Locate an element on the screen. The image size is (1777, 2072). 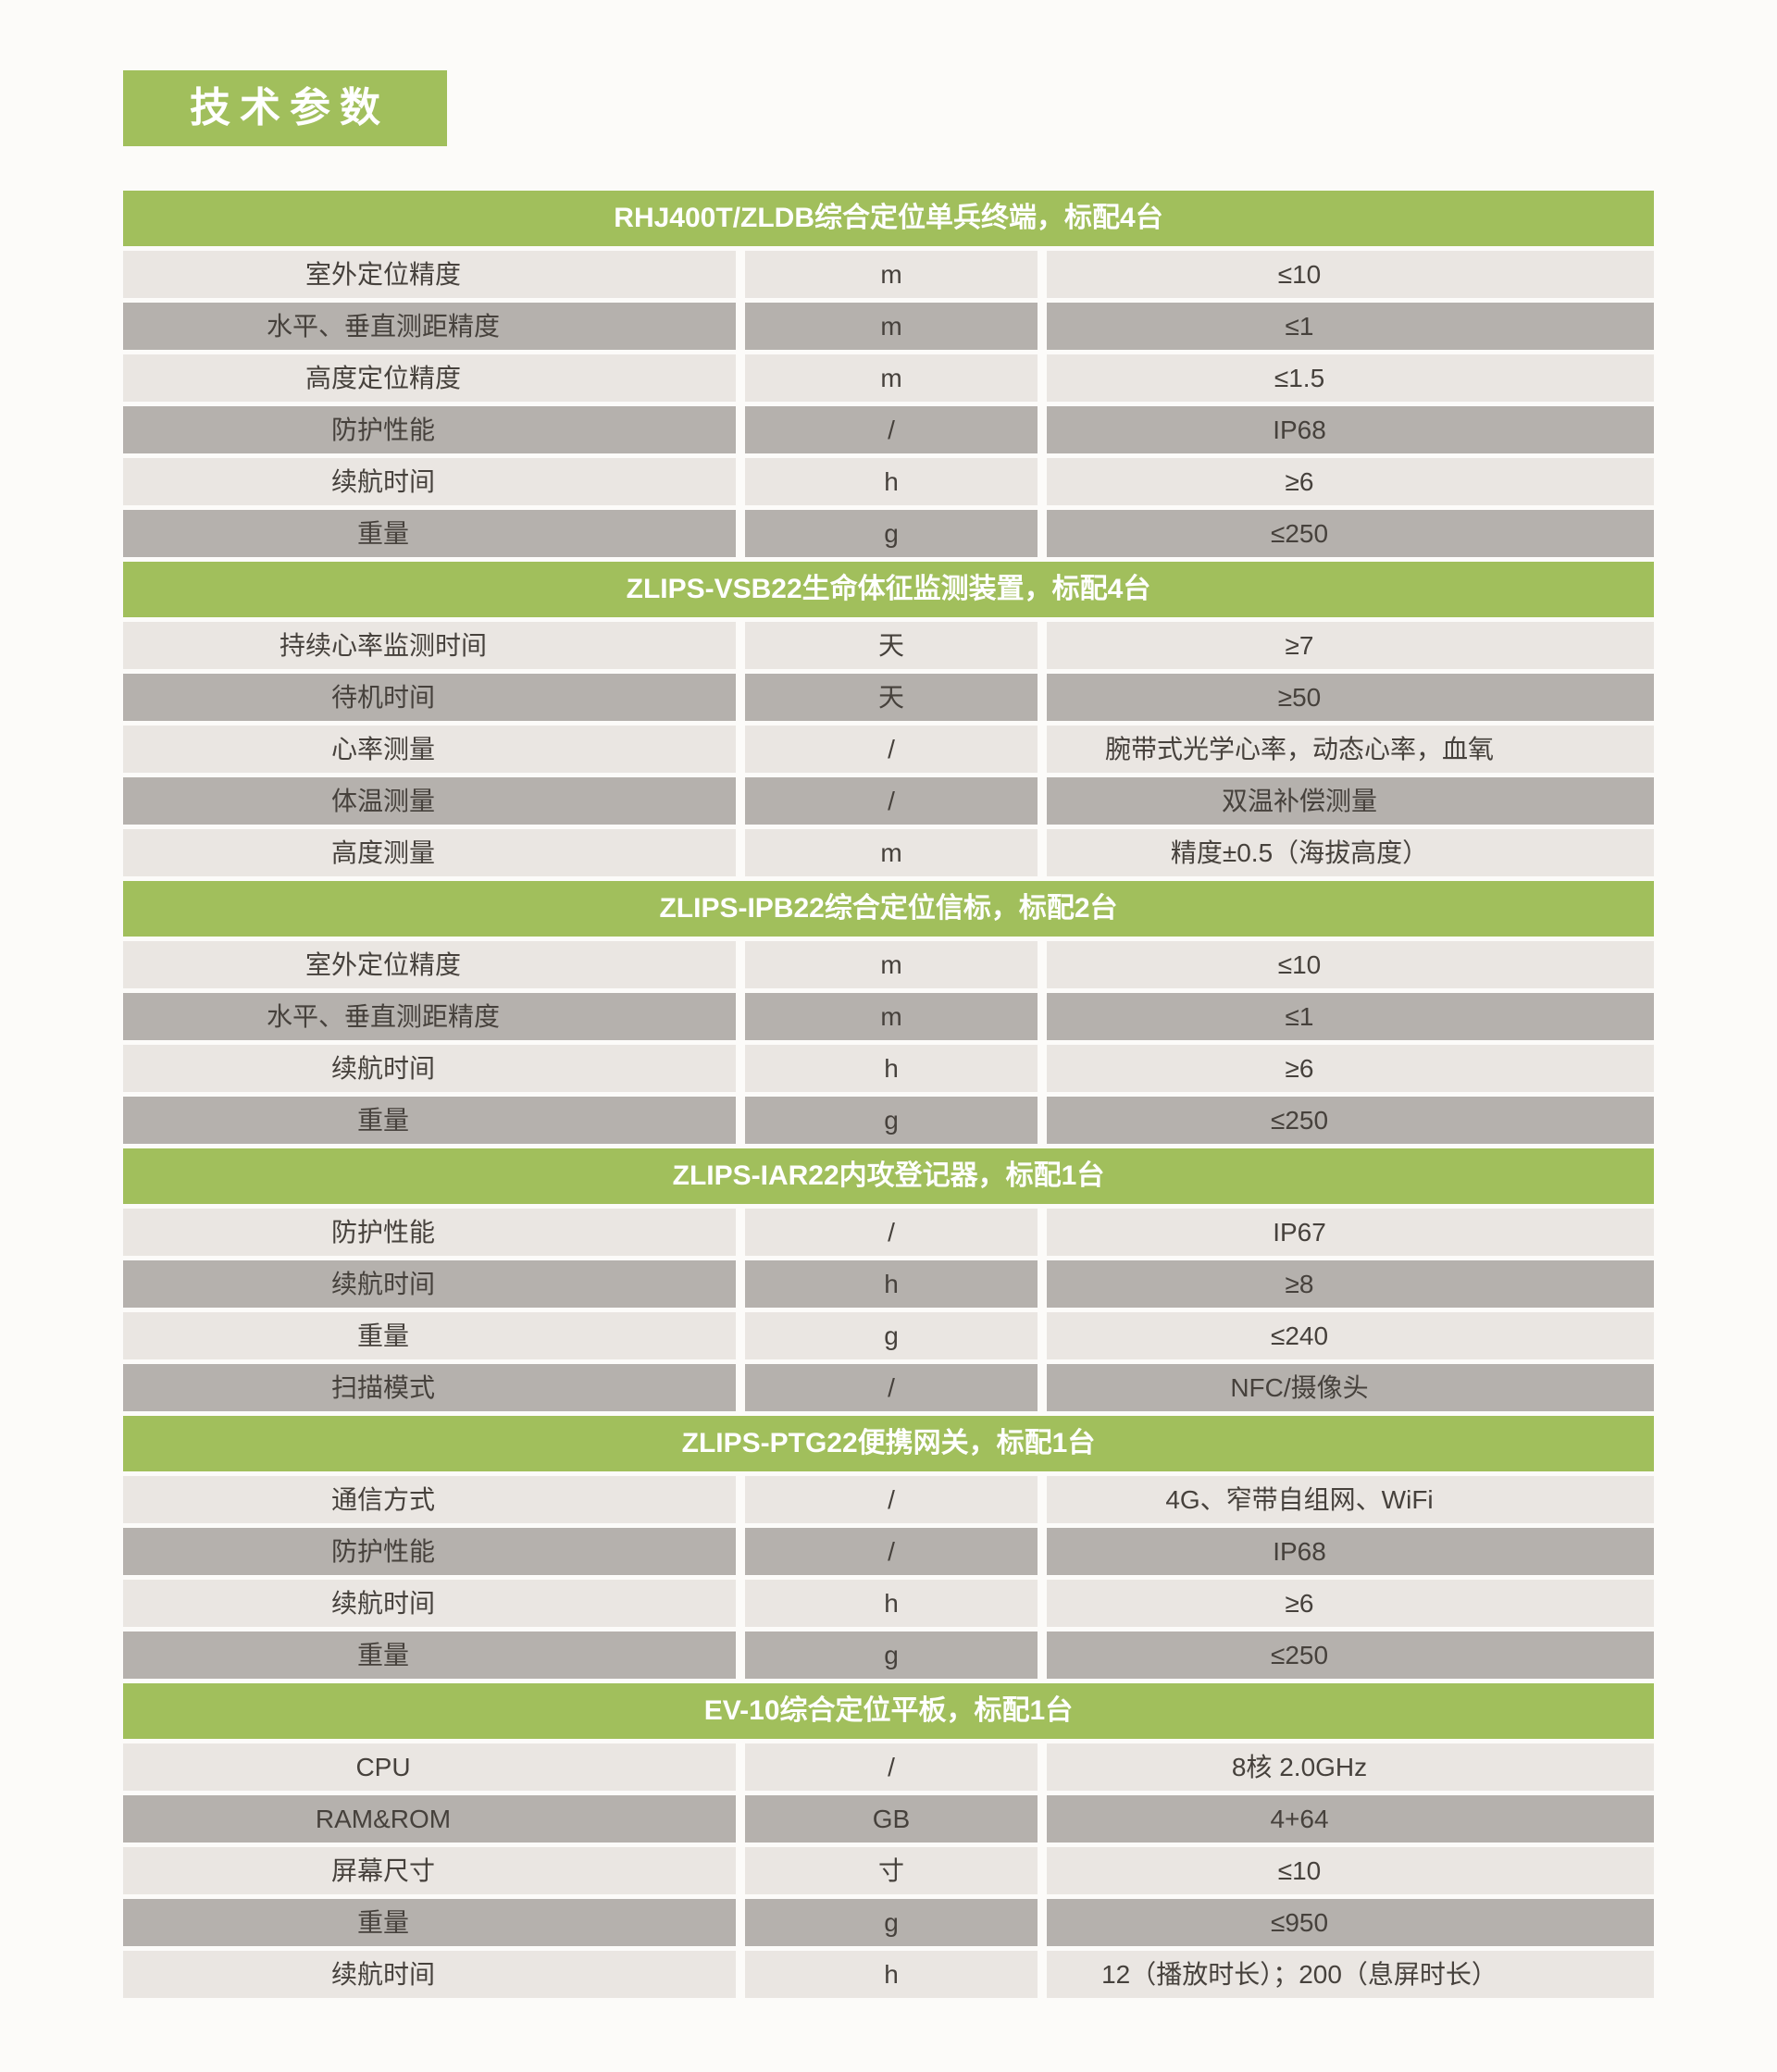
table-row: 心率测量 / 腕带式光学心率，动态心率，血氧 is located at coordinates (888, 749).